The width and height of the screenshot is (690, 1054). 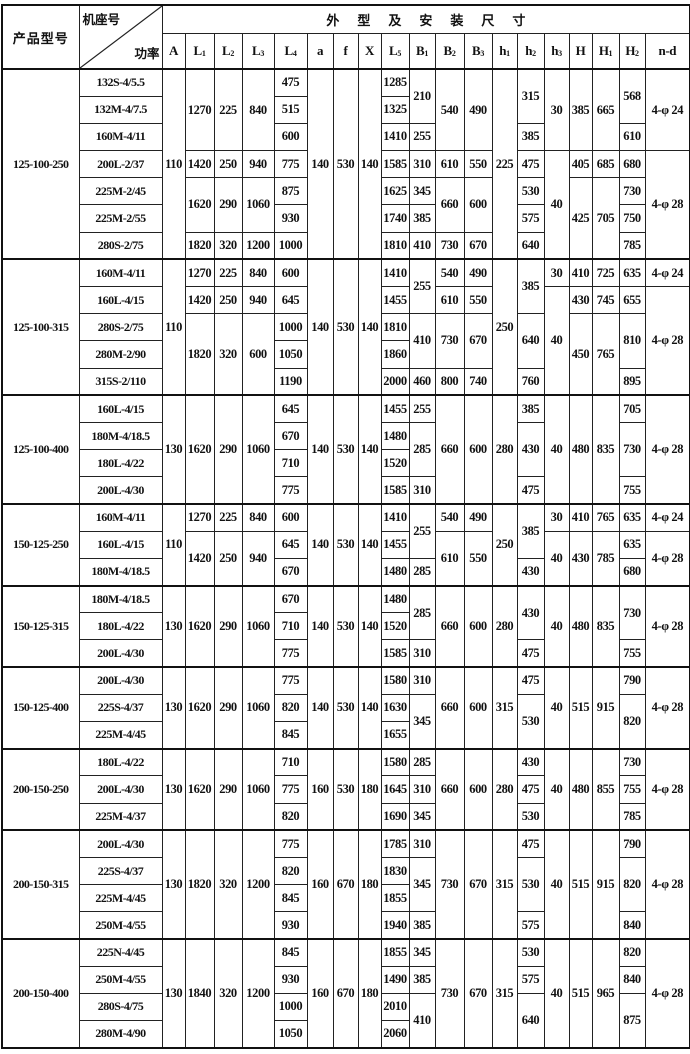 What do you see at coordinates (478, 273) in the screenshot?
I see `dimension-cell: 490` at bounding box center [478, 273].